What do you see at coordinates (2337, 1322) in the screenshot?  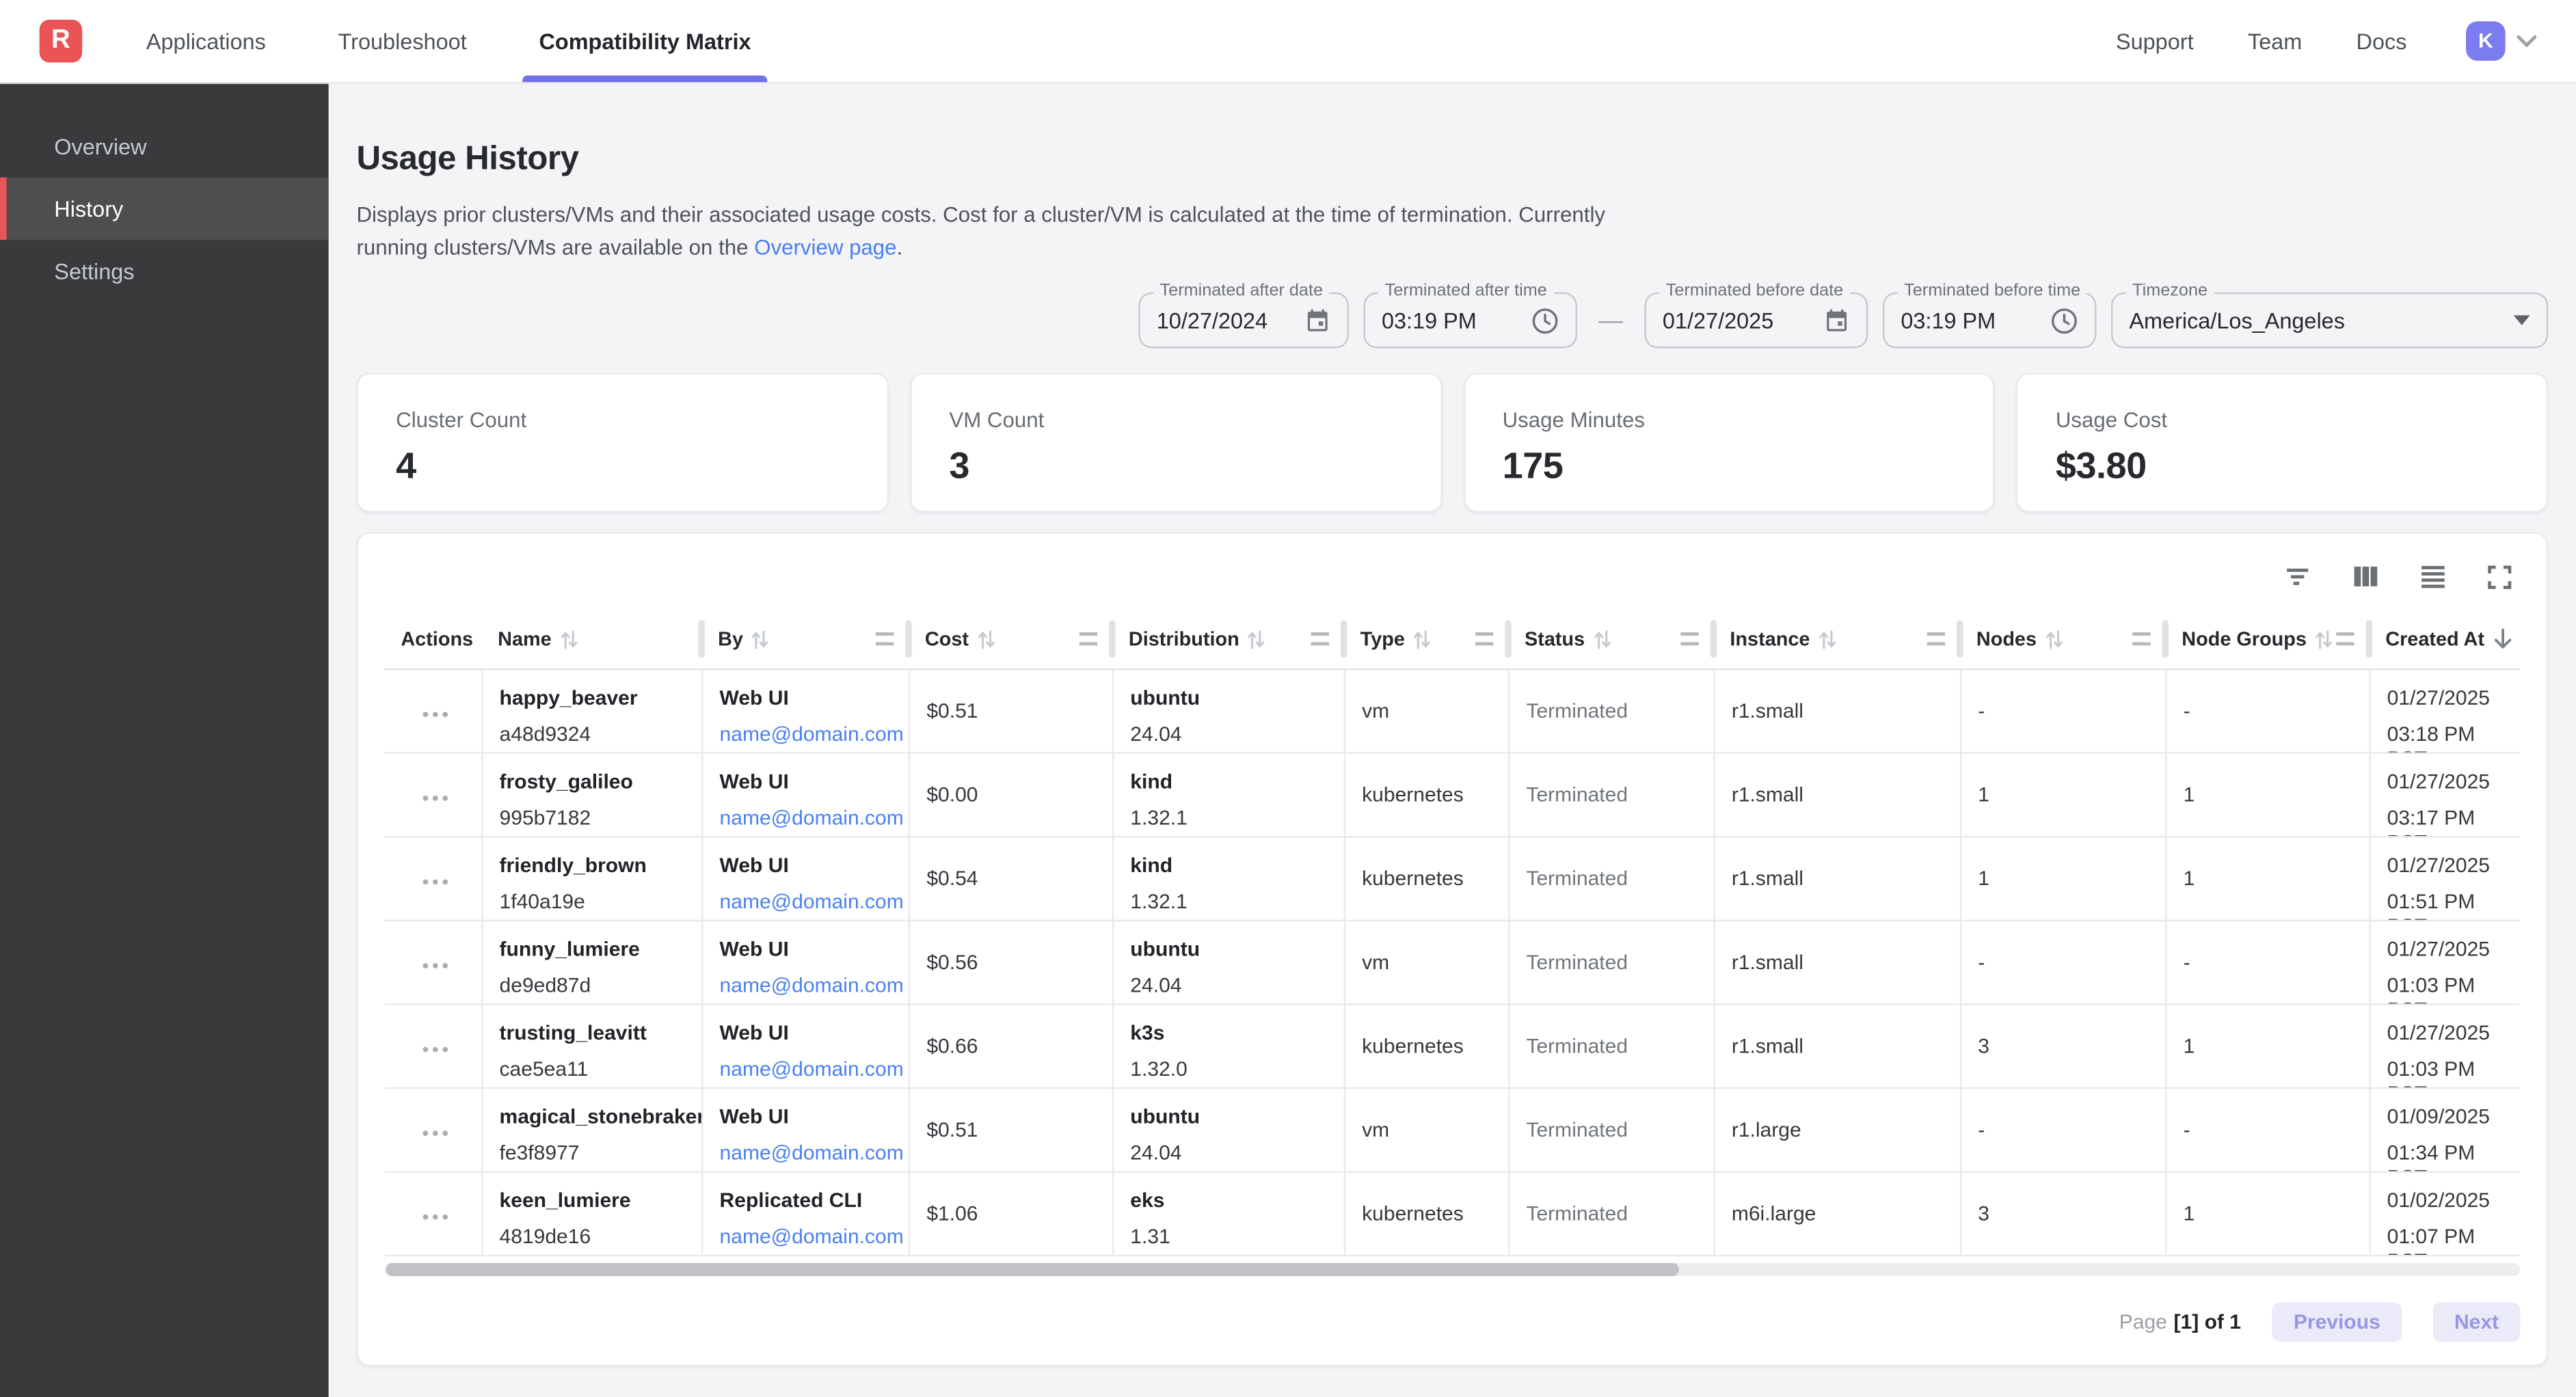 I see `previous-page-button: Previous` at bounding box center [2337, 1322].